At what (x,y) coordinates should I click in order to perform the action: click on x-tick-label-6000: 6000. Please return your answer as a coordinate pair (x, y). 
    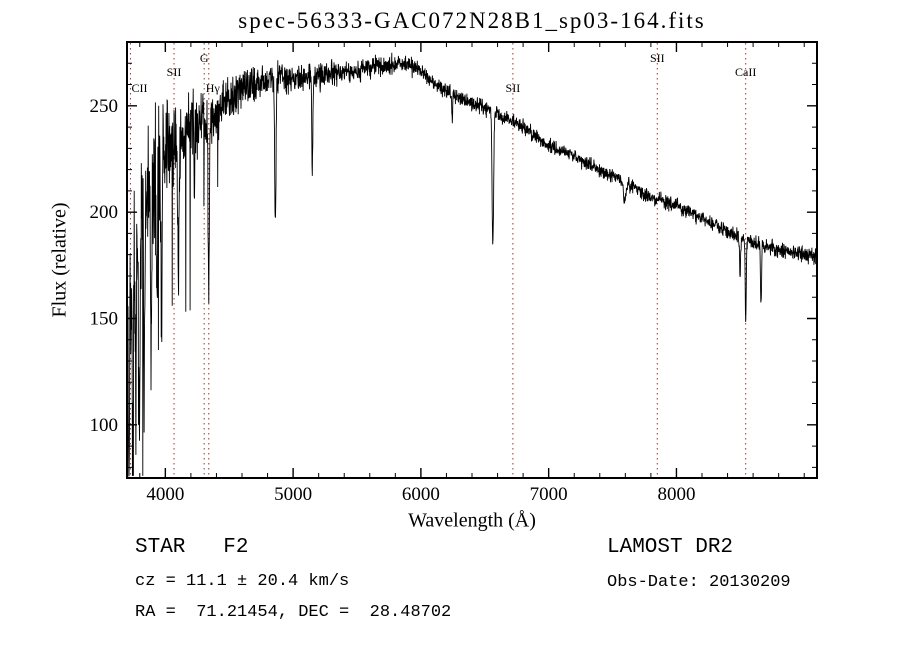
    Looking at the image, I should click on (421, 494).